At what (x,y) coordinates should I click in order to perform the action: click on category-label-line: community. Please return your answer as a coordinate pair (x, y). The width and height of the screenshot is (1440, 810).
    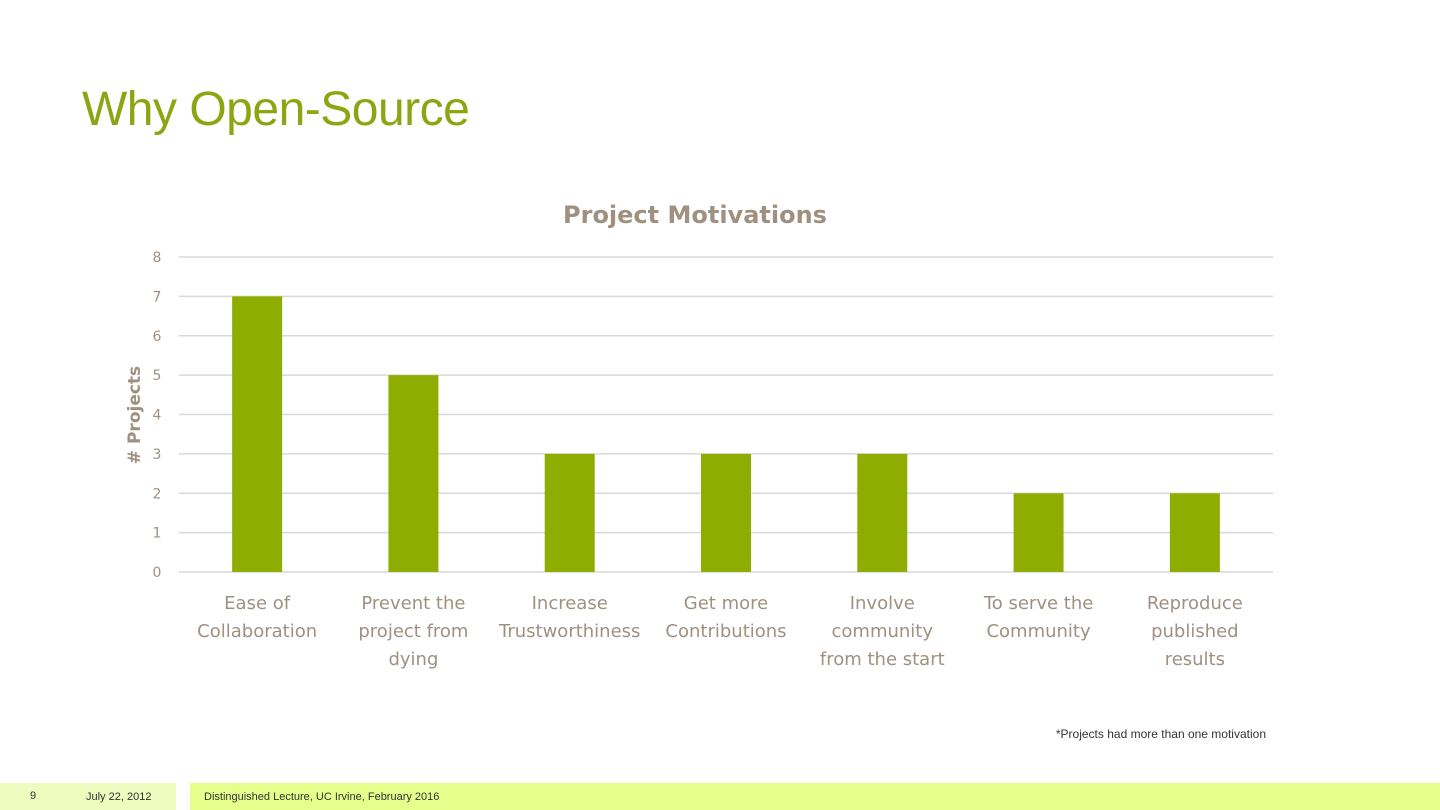
    Looking at the image, I should click on (883, 631).